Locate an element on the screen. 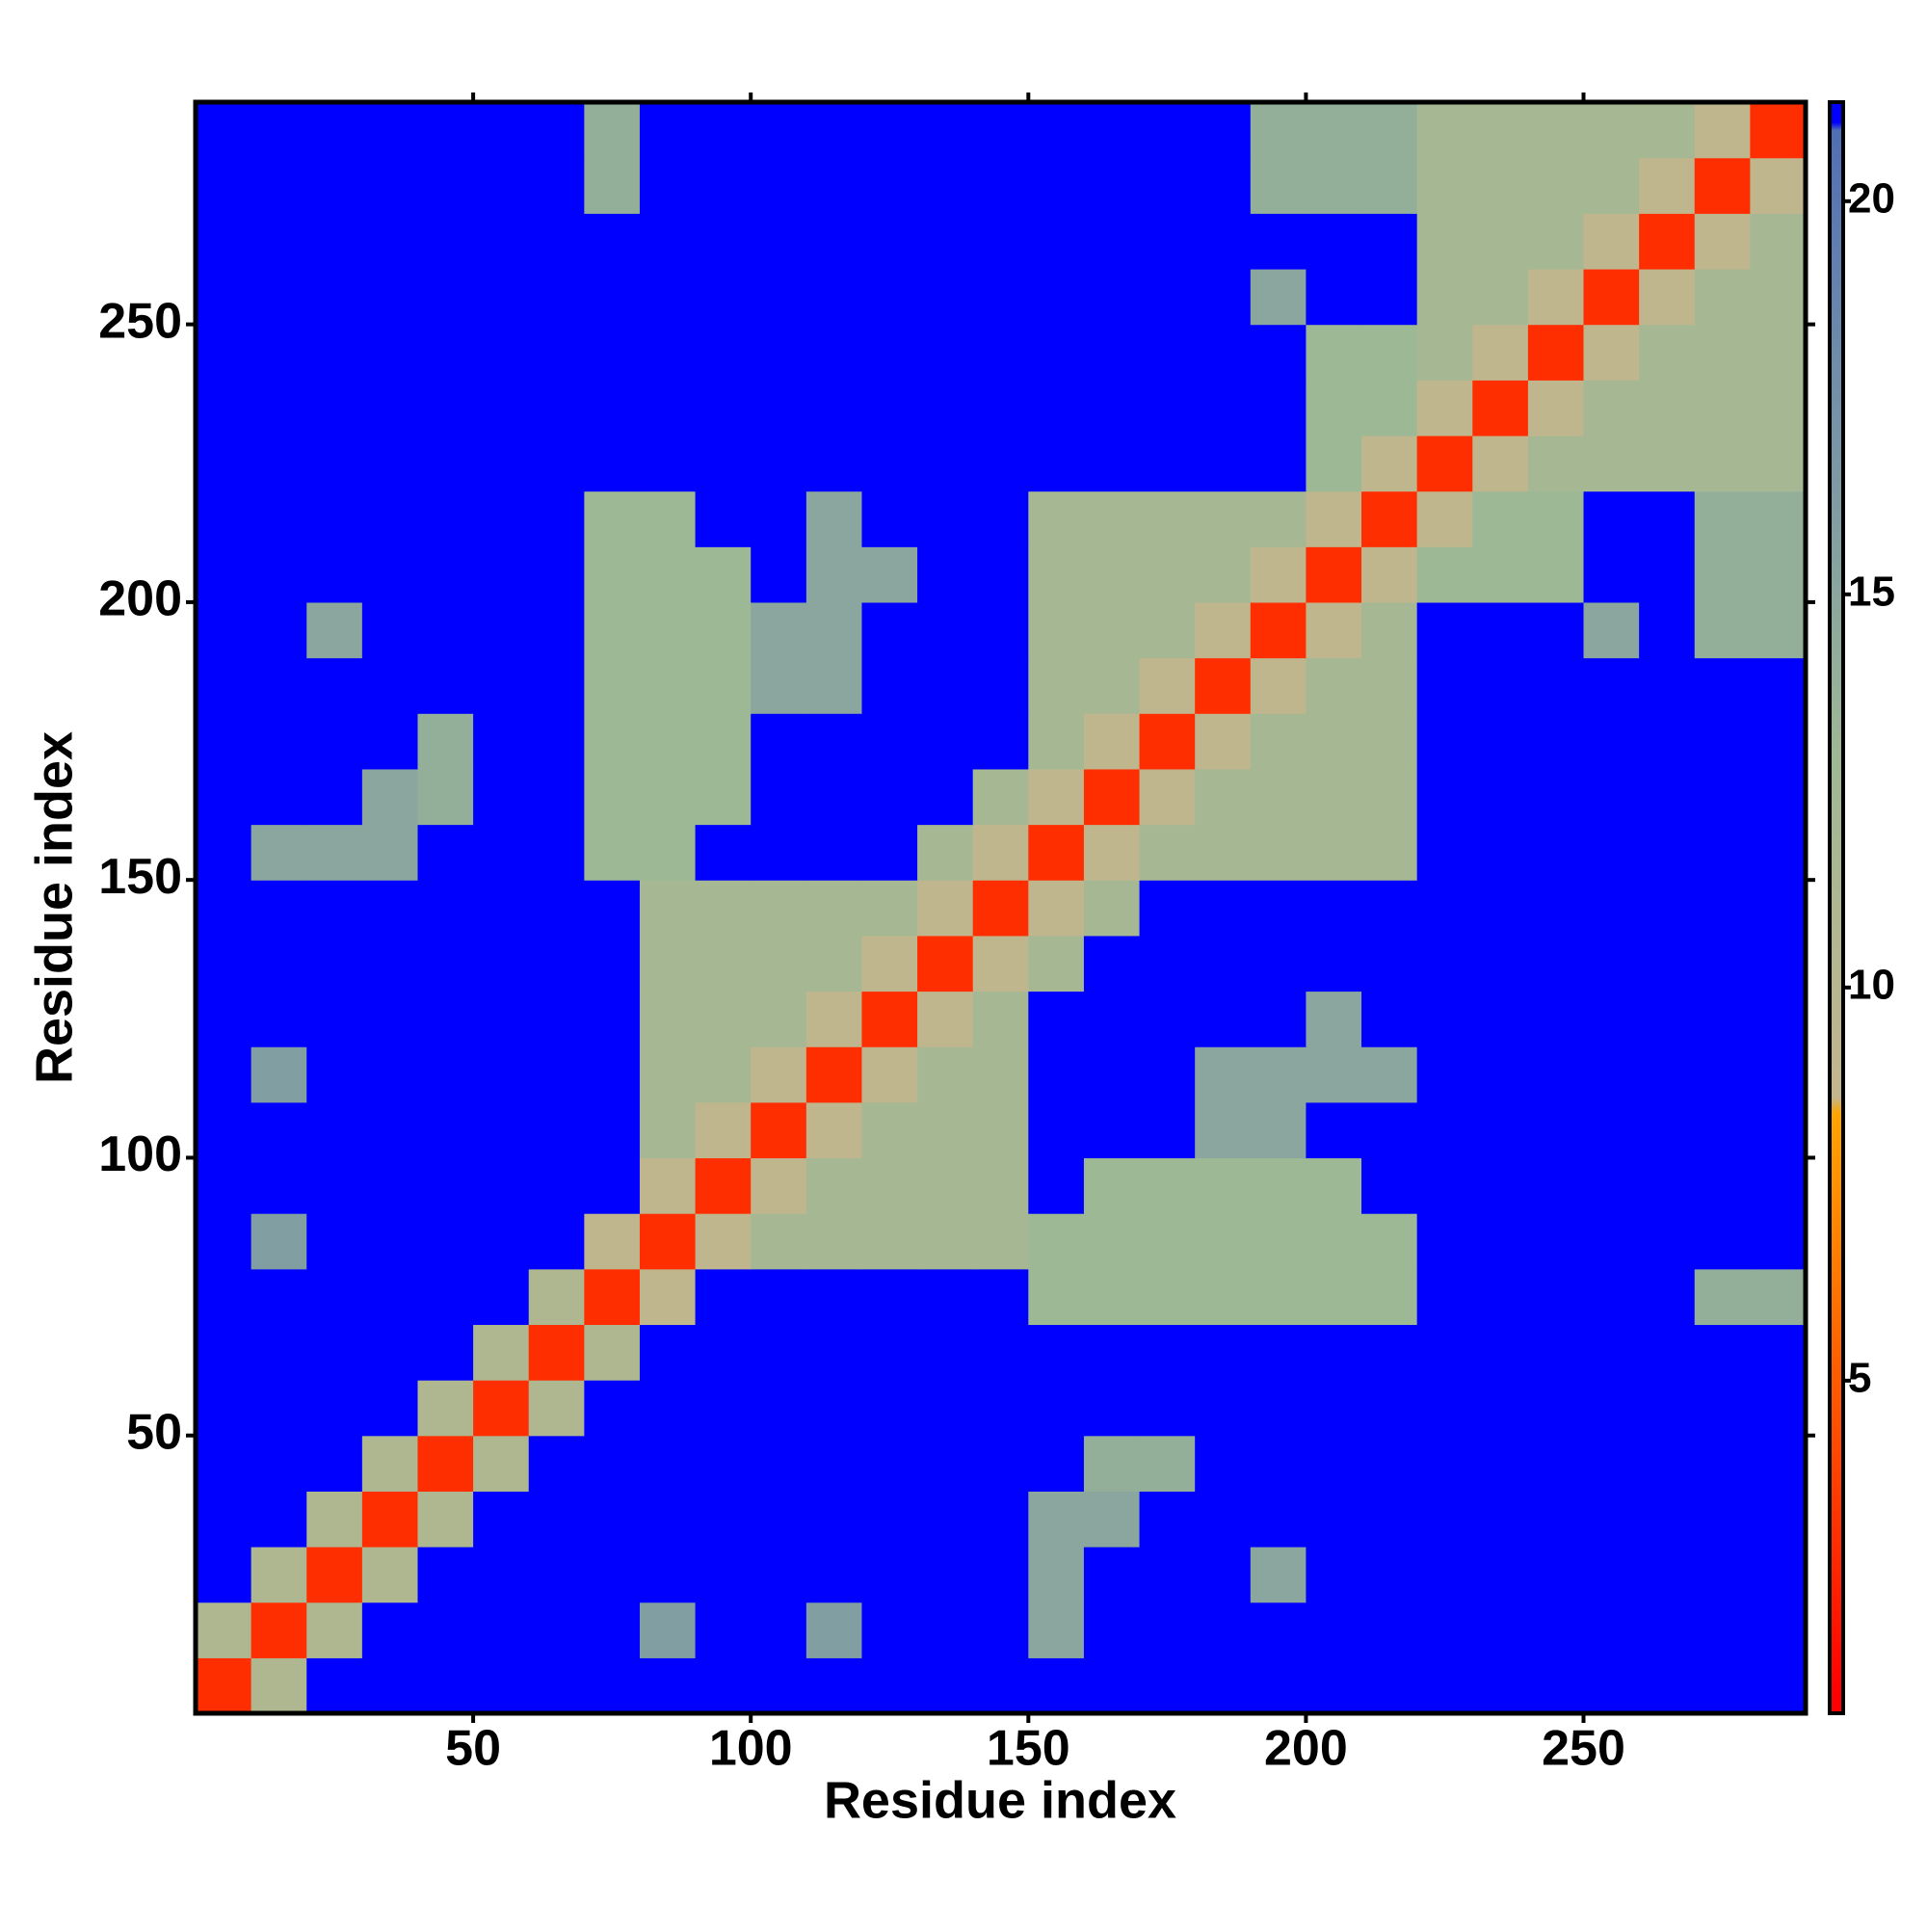  x-tick-label: 50 is located at coordinates (473, 1749).